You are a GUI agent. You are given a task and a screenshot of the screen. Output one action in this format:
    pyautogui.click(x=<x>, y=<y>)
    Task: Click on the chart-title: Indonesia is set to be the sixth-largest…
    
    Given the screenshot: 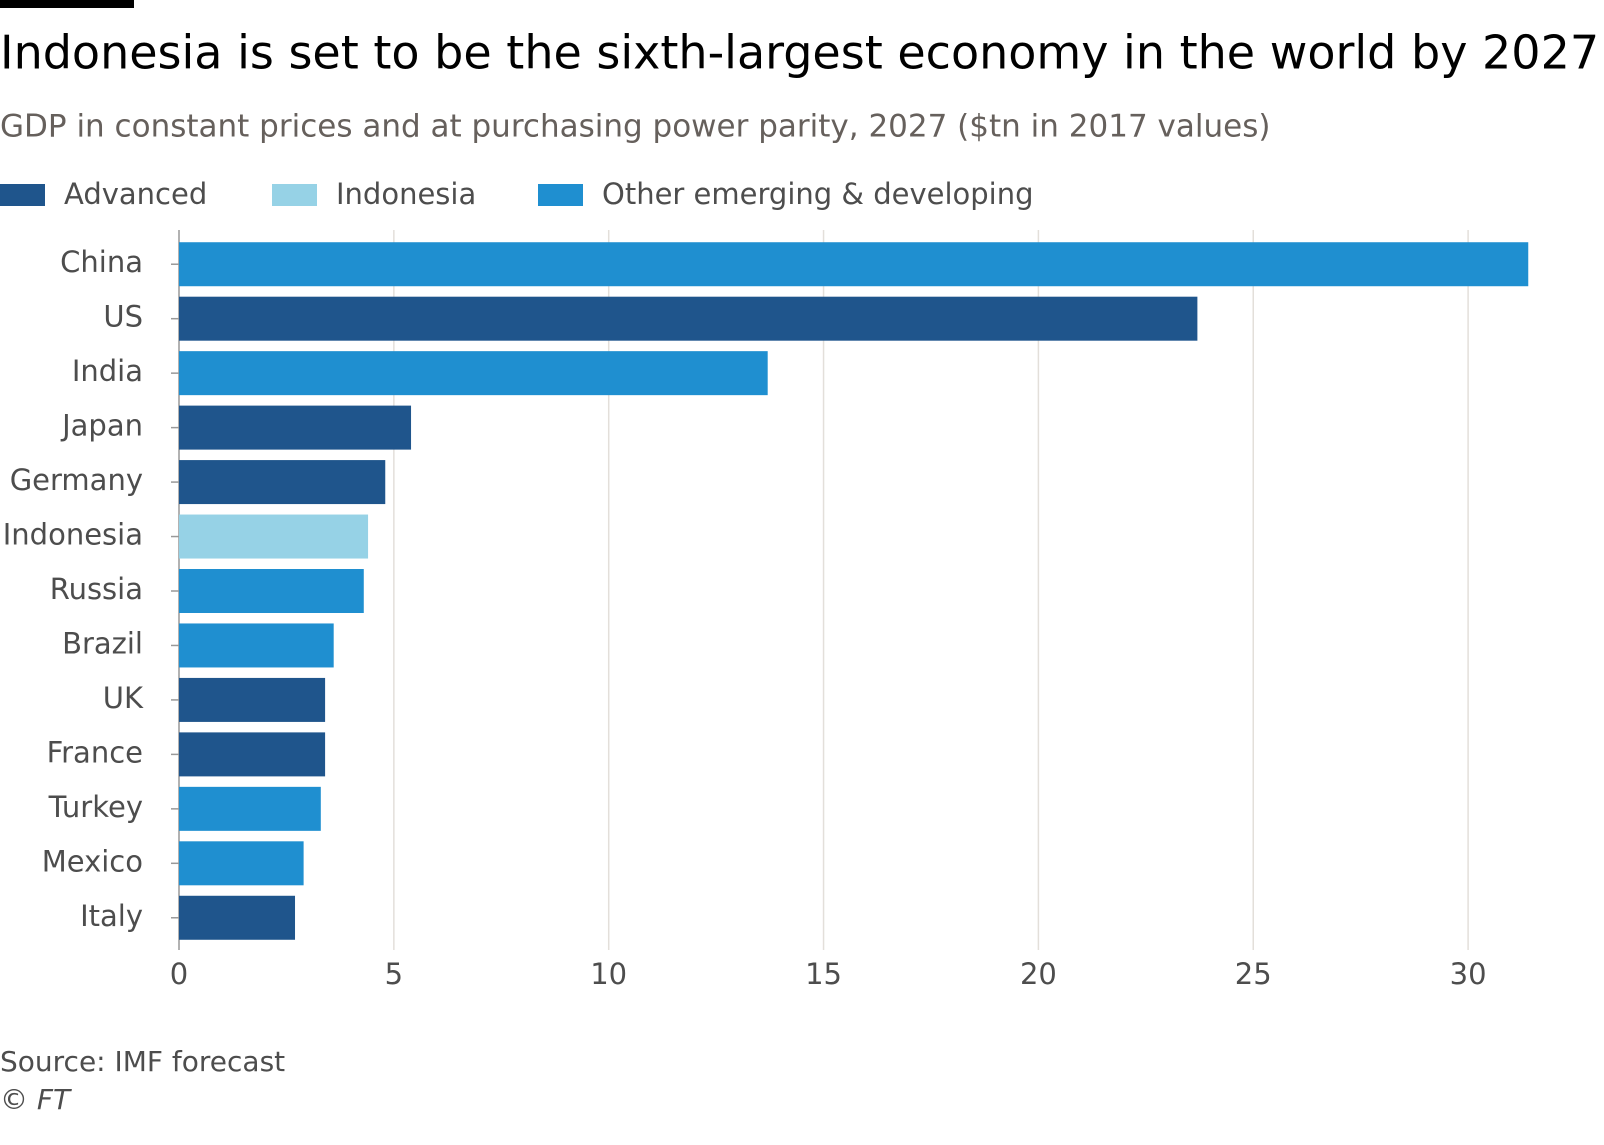 What is the action you would take?
    pyautogui.click(x=799, y=53)
    